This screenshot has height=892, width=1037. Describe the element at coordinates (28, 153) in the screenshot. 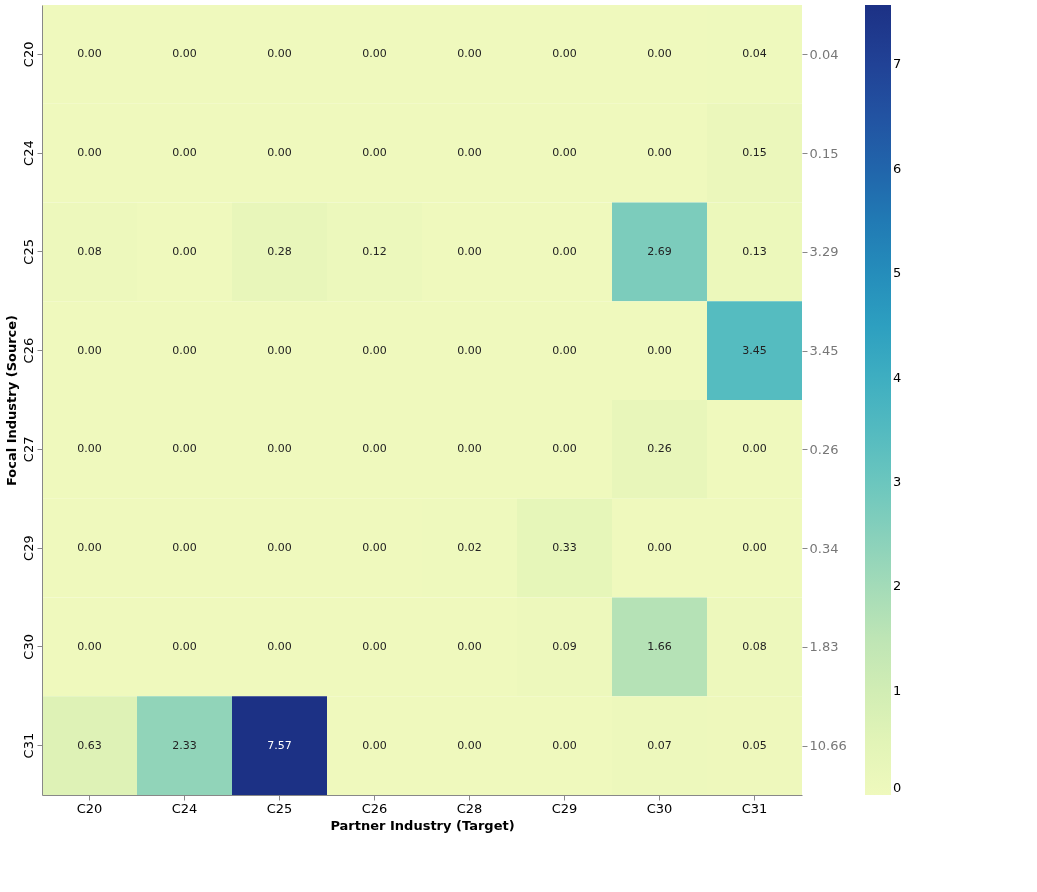

I see `y-tick-label: C24` at that location.